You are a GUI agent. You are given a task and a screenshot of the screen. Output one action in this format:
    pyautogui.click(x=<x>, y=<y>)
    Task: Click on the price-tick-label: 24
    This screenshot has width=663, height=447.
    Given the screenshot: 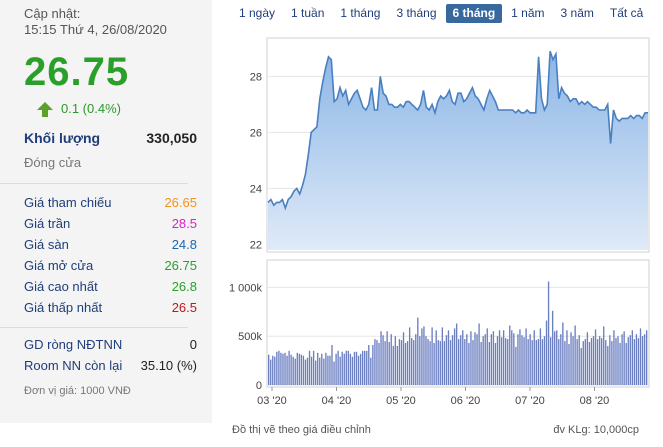 What is the action you would take?
    pyautogui.click(x=256, y=189)
    